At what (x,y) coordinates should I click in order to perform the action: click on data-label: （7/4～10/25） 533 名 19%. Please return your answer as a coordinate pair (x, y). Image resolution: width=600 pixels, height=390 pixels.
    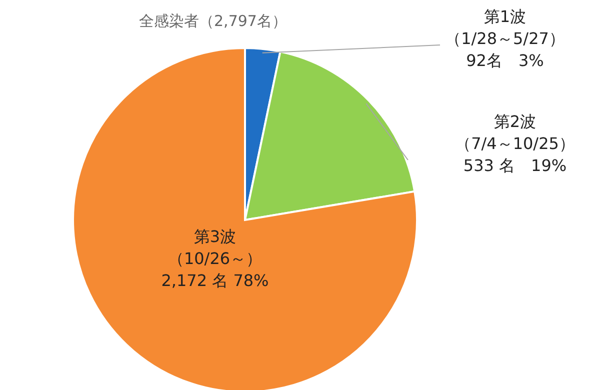
    Looking at the image, I should click on (515, 154).